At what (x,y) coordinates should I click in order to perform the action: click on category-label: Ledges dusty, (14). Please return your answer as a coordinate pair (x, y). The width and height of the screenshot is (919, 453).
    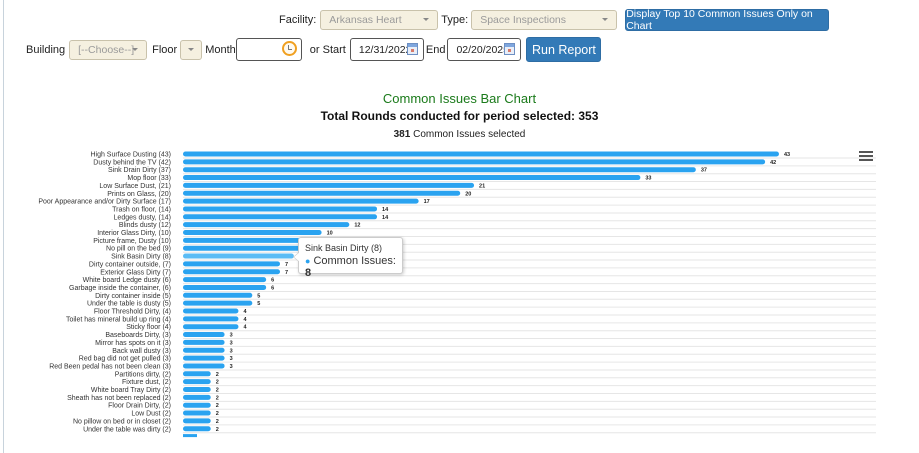
    Looking at the image, I should click on (142, 217).